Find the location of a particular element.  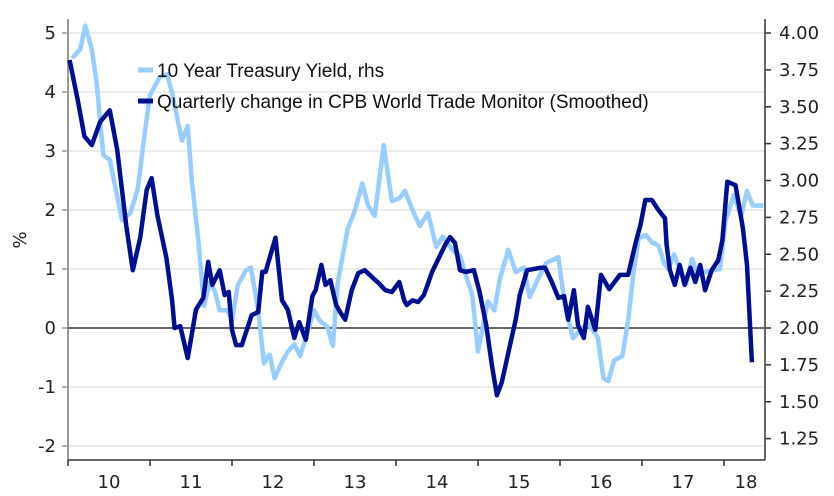

x-tick-label: 18 is located at coordinates (746, 482).